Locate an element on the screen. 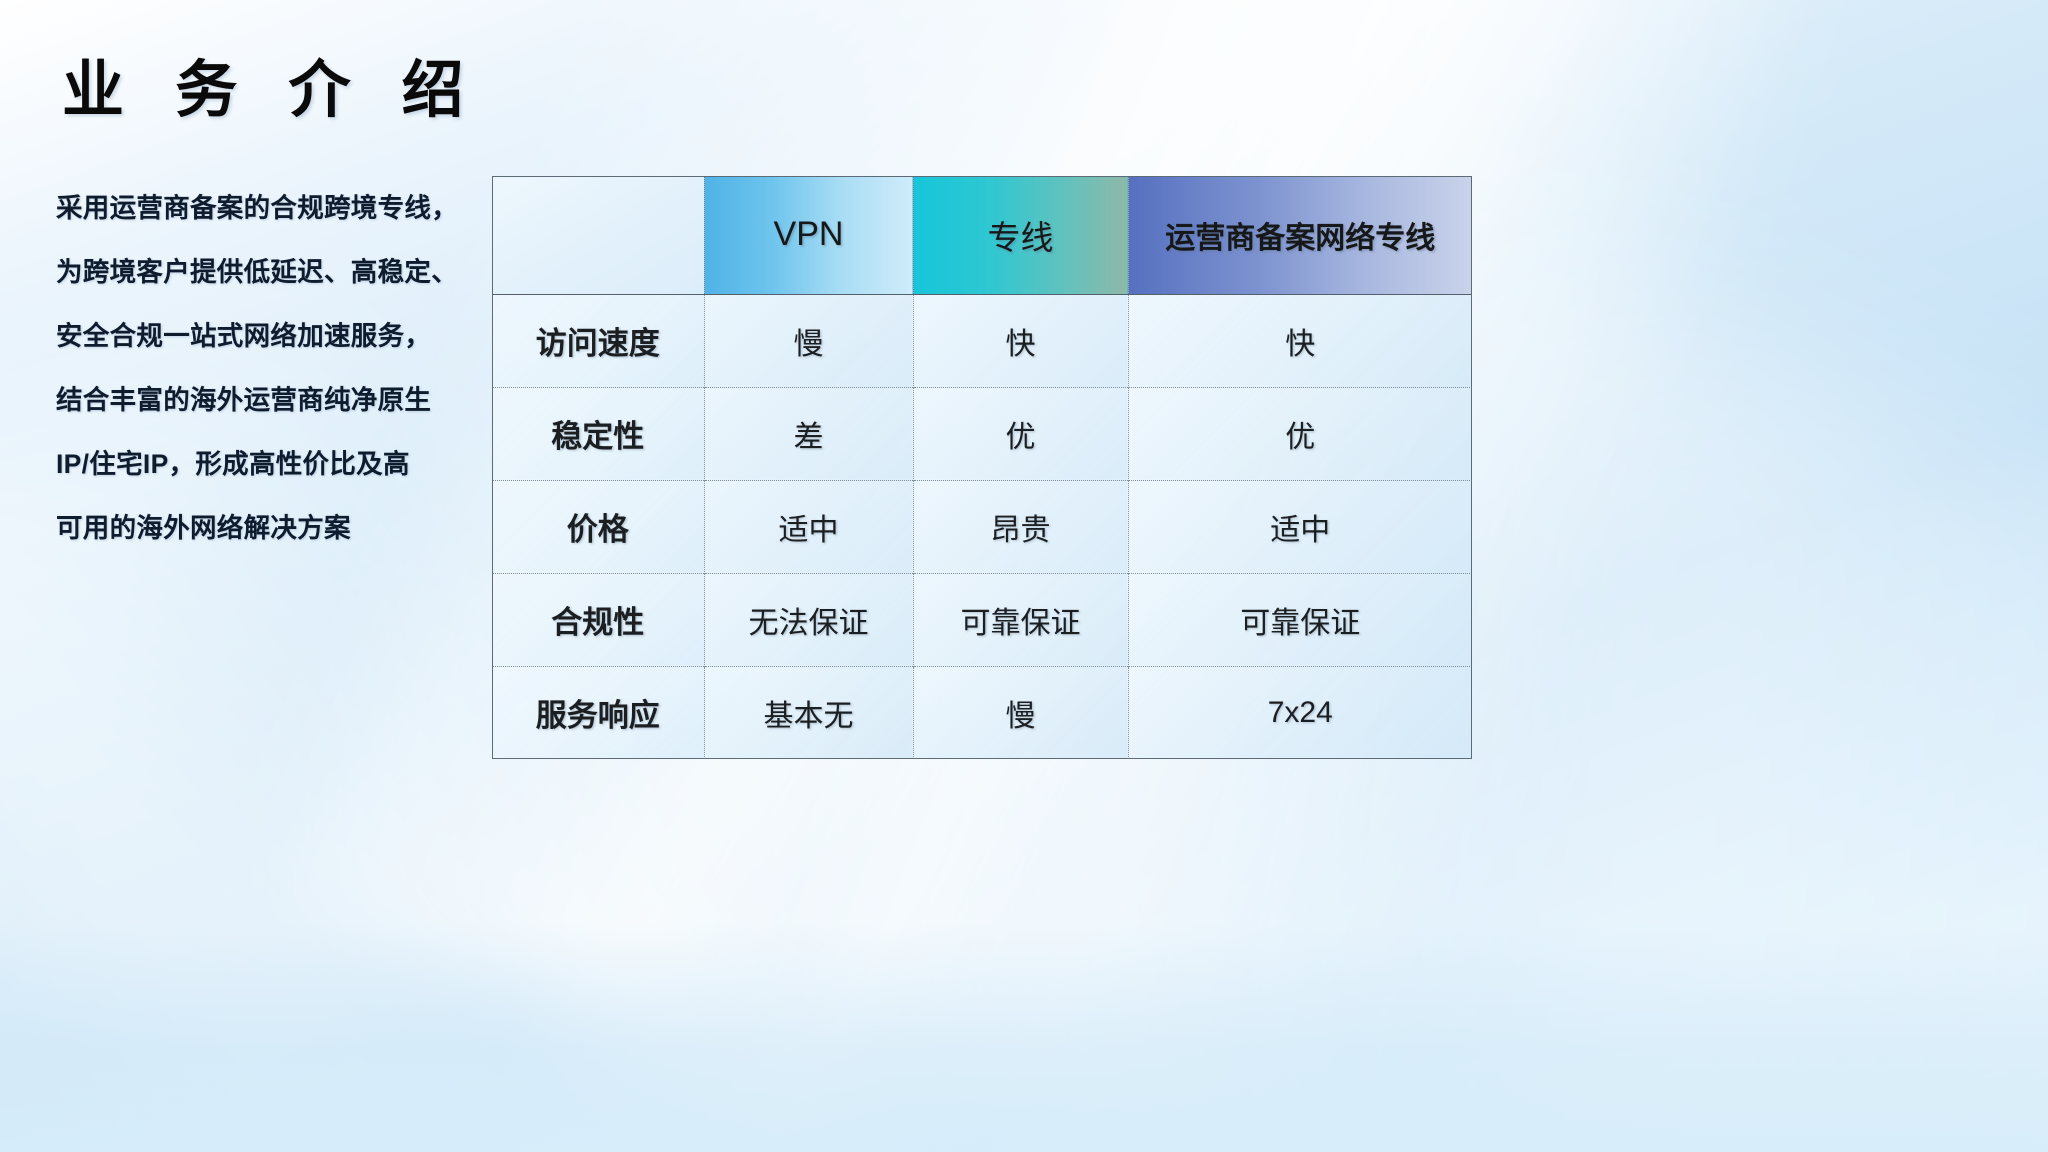 The height and width of the screenshot is (1152, 2048). row-label: 服务响应 is located at coordinates (598, 712).